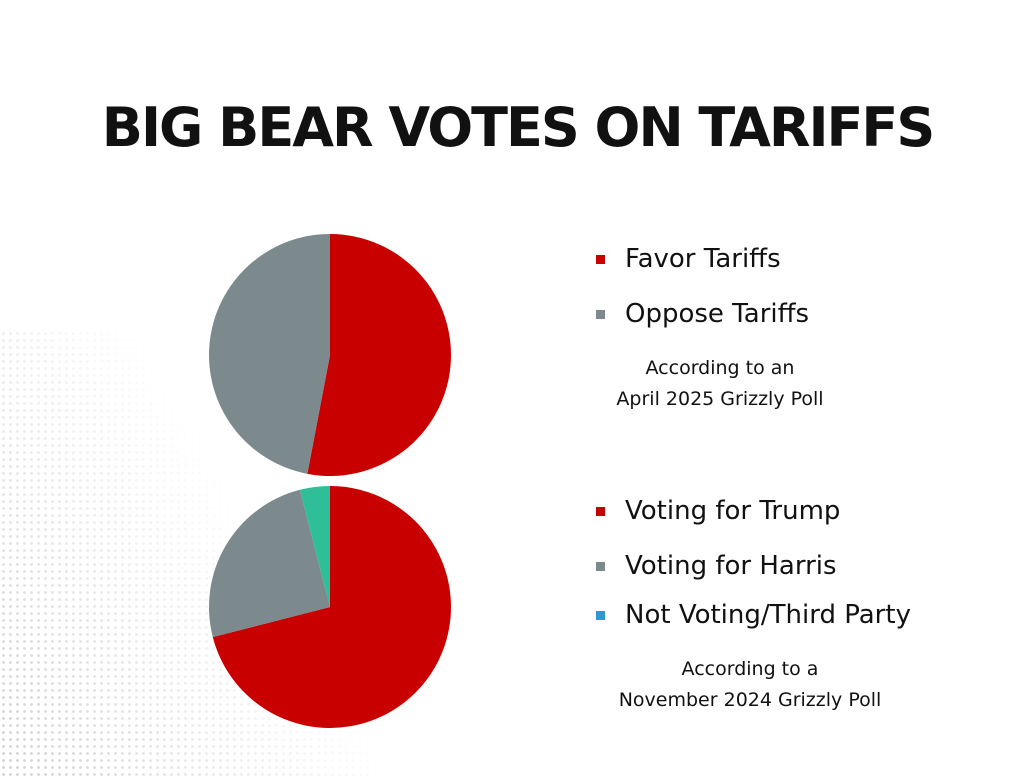 This screenshot has height=777, width=1035. Describe the element at coordinates (720, 384) in the screenshot. I see `tariff-poll-note: According to an April 2025 Grizzly Poll` at that location.